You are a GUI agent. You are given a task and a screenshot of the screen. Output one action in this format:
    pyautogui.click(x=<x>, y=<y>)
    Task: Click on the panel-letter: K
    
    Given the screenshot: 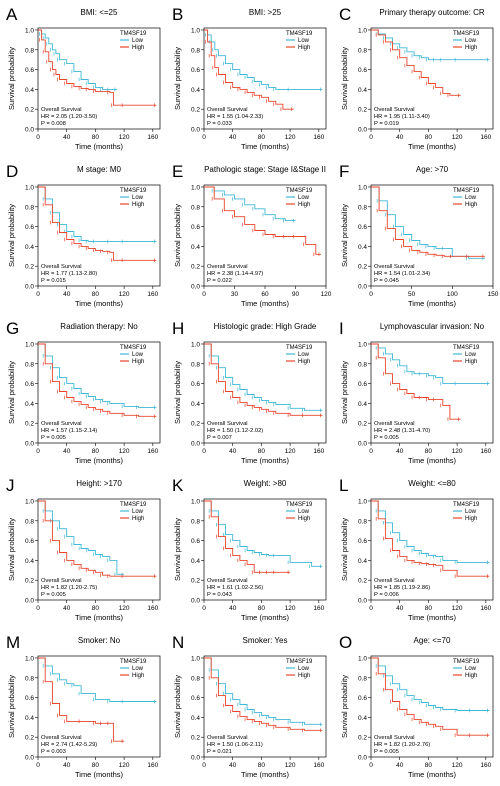 What is the action you would take?
    pyautogui.click(x=178, y=485)
    